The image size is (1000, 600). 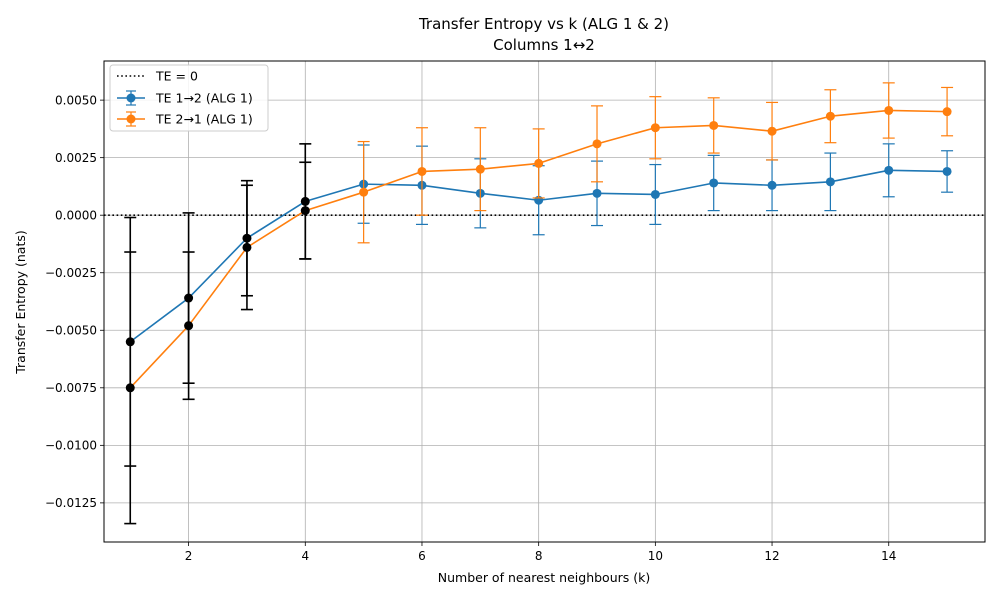 What do you see at coordinates (544, 45) in the screenshot?
I see `chart-subtitle: Columns 1↔2` at bounding box center [544, 45].